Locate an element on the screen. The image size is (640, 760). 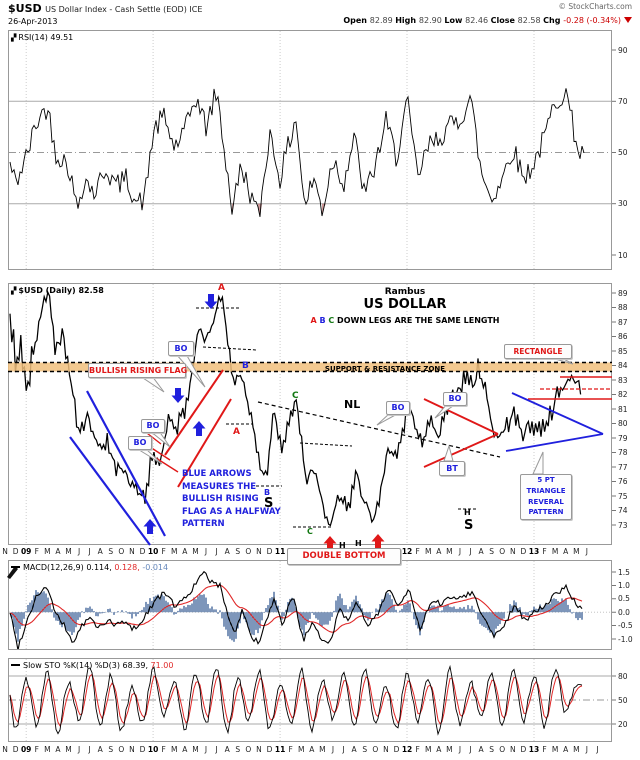
macd-axis-label: -1.0 is located at coordinates (625, 639).